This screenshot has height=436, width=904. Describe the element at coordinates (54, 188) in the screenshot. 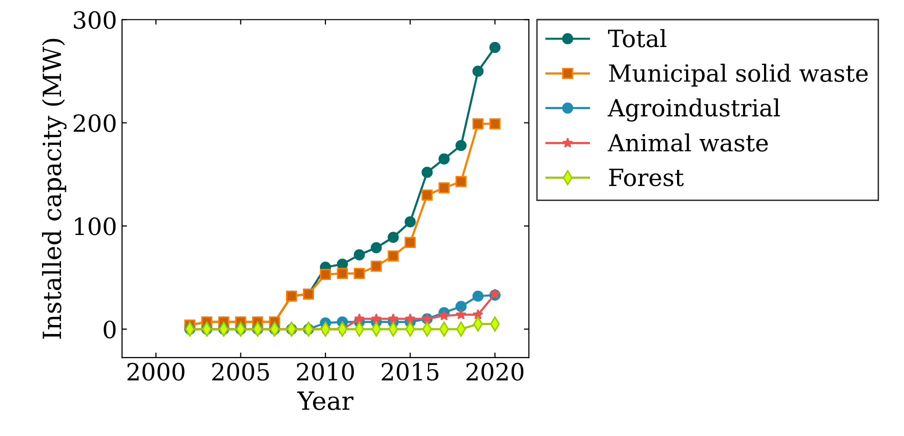

I see `y-axis-title: Installed capacity (MW)` at that location.